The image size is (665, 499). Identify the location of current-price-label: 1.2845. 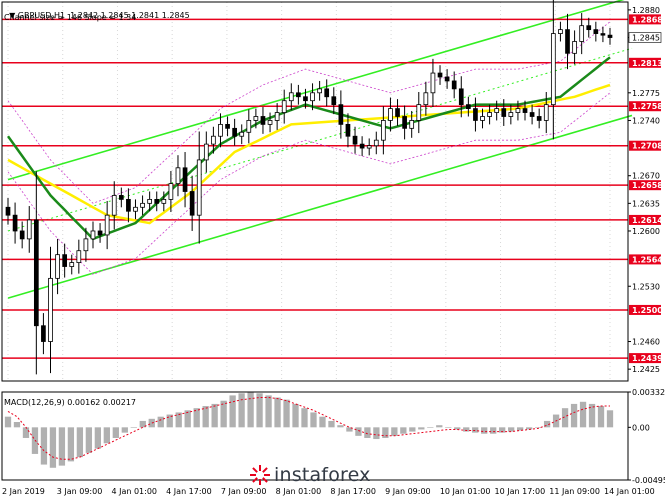
(646, 38).